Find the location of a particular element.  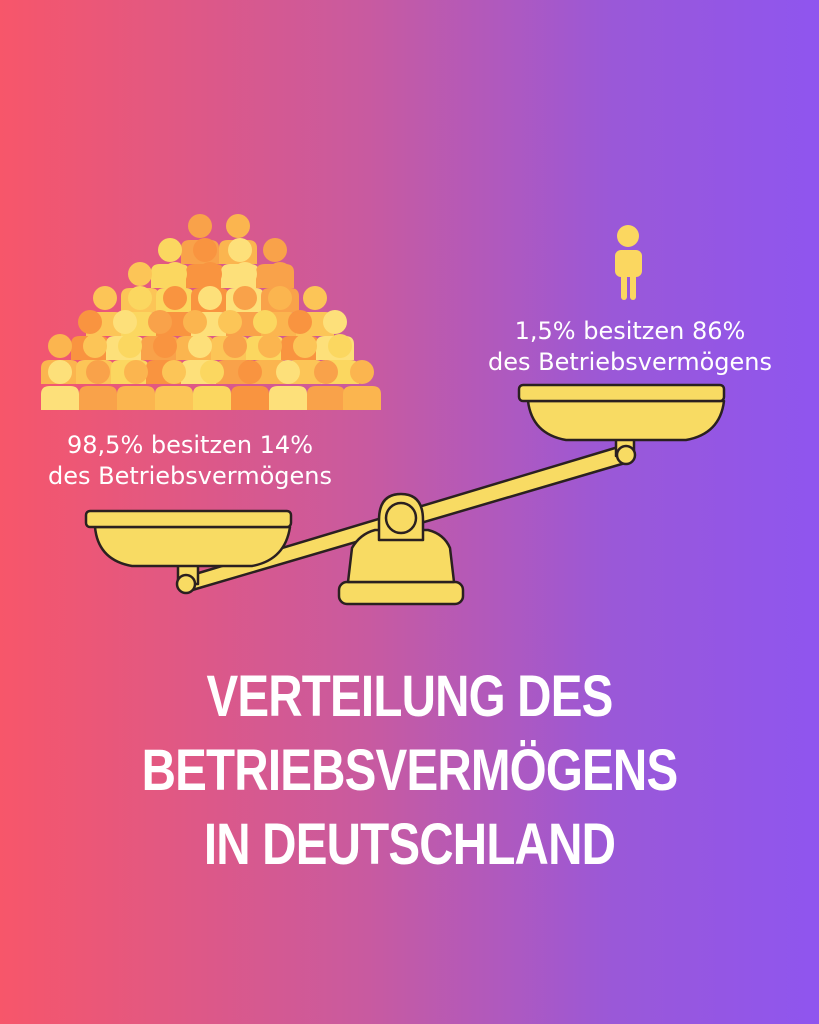

crowd-icon is located at coordinates (211, 312).